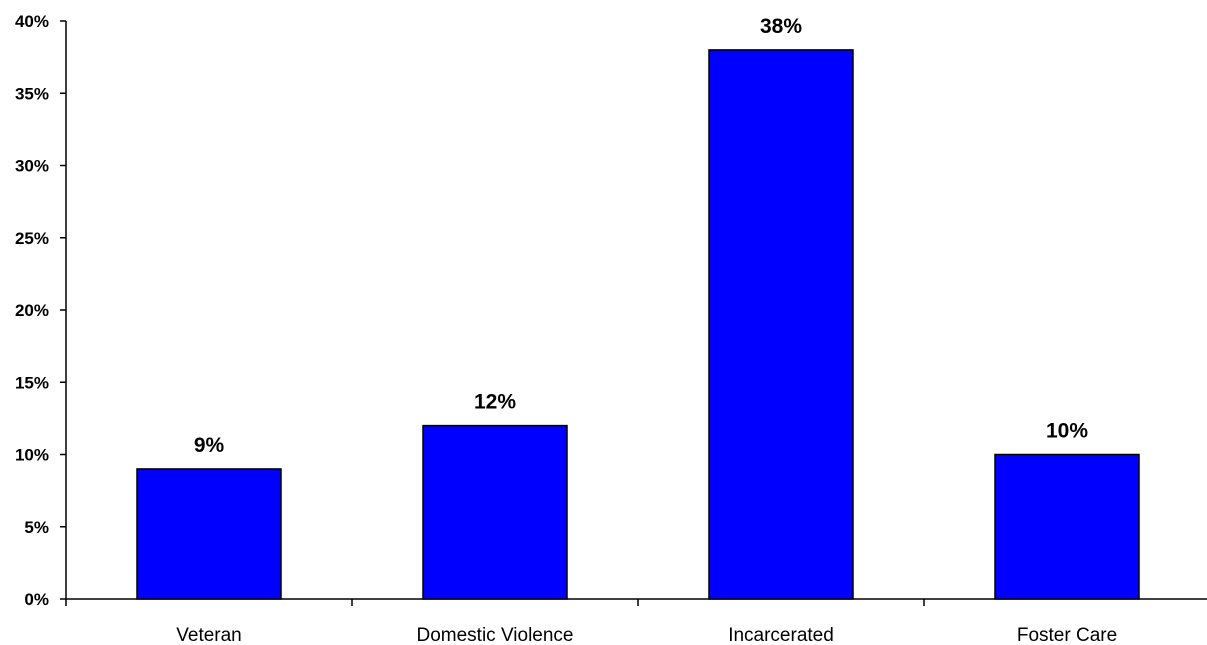 The height and width of the screenshot is (645, 1207). What do you see at coordinates (209, 445) in the screenshot?
I see `data-label: 9%` at bounding box center [209, 445].